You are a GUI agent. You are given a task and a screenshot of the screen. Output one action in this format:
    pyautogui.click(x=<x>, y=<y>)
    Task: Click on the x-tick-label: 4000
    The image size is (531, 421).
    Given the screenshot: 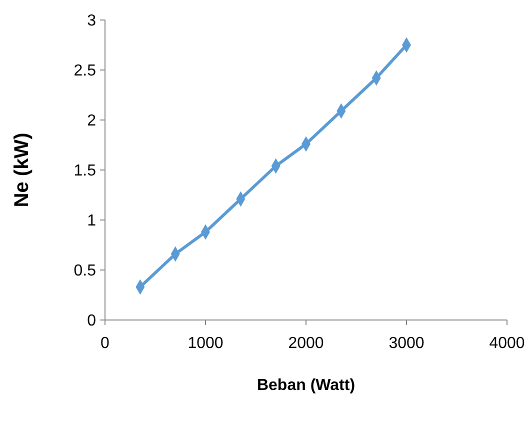 What is the action you would take?
    pyautogui.click(x=507, y=343)
    